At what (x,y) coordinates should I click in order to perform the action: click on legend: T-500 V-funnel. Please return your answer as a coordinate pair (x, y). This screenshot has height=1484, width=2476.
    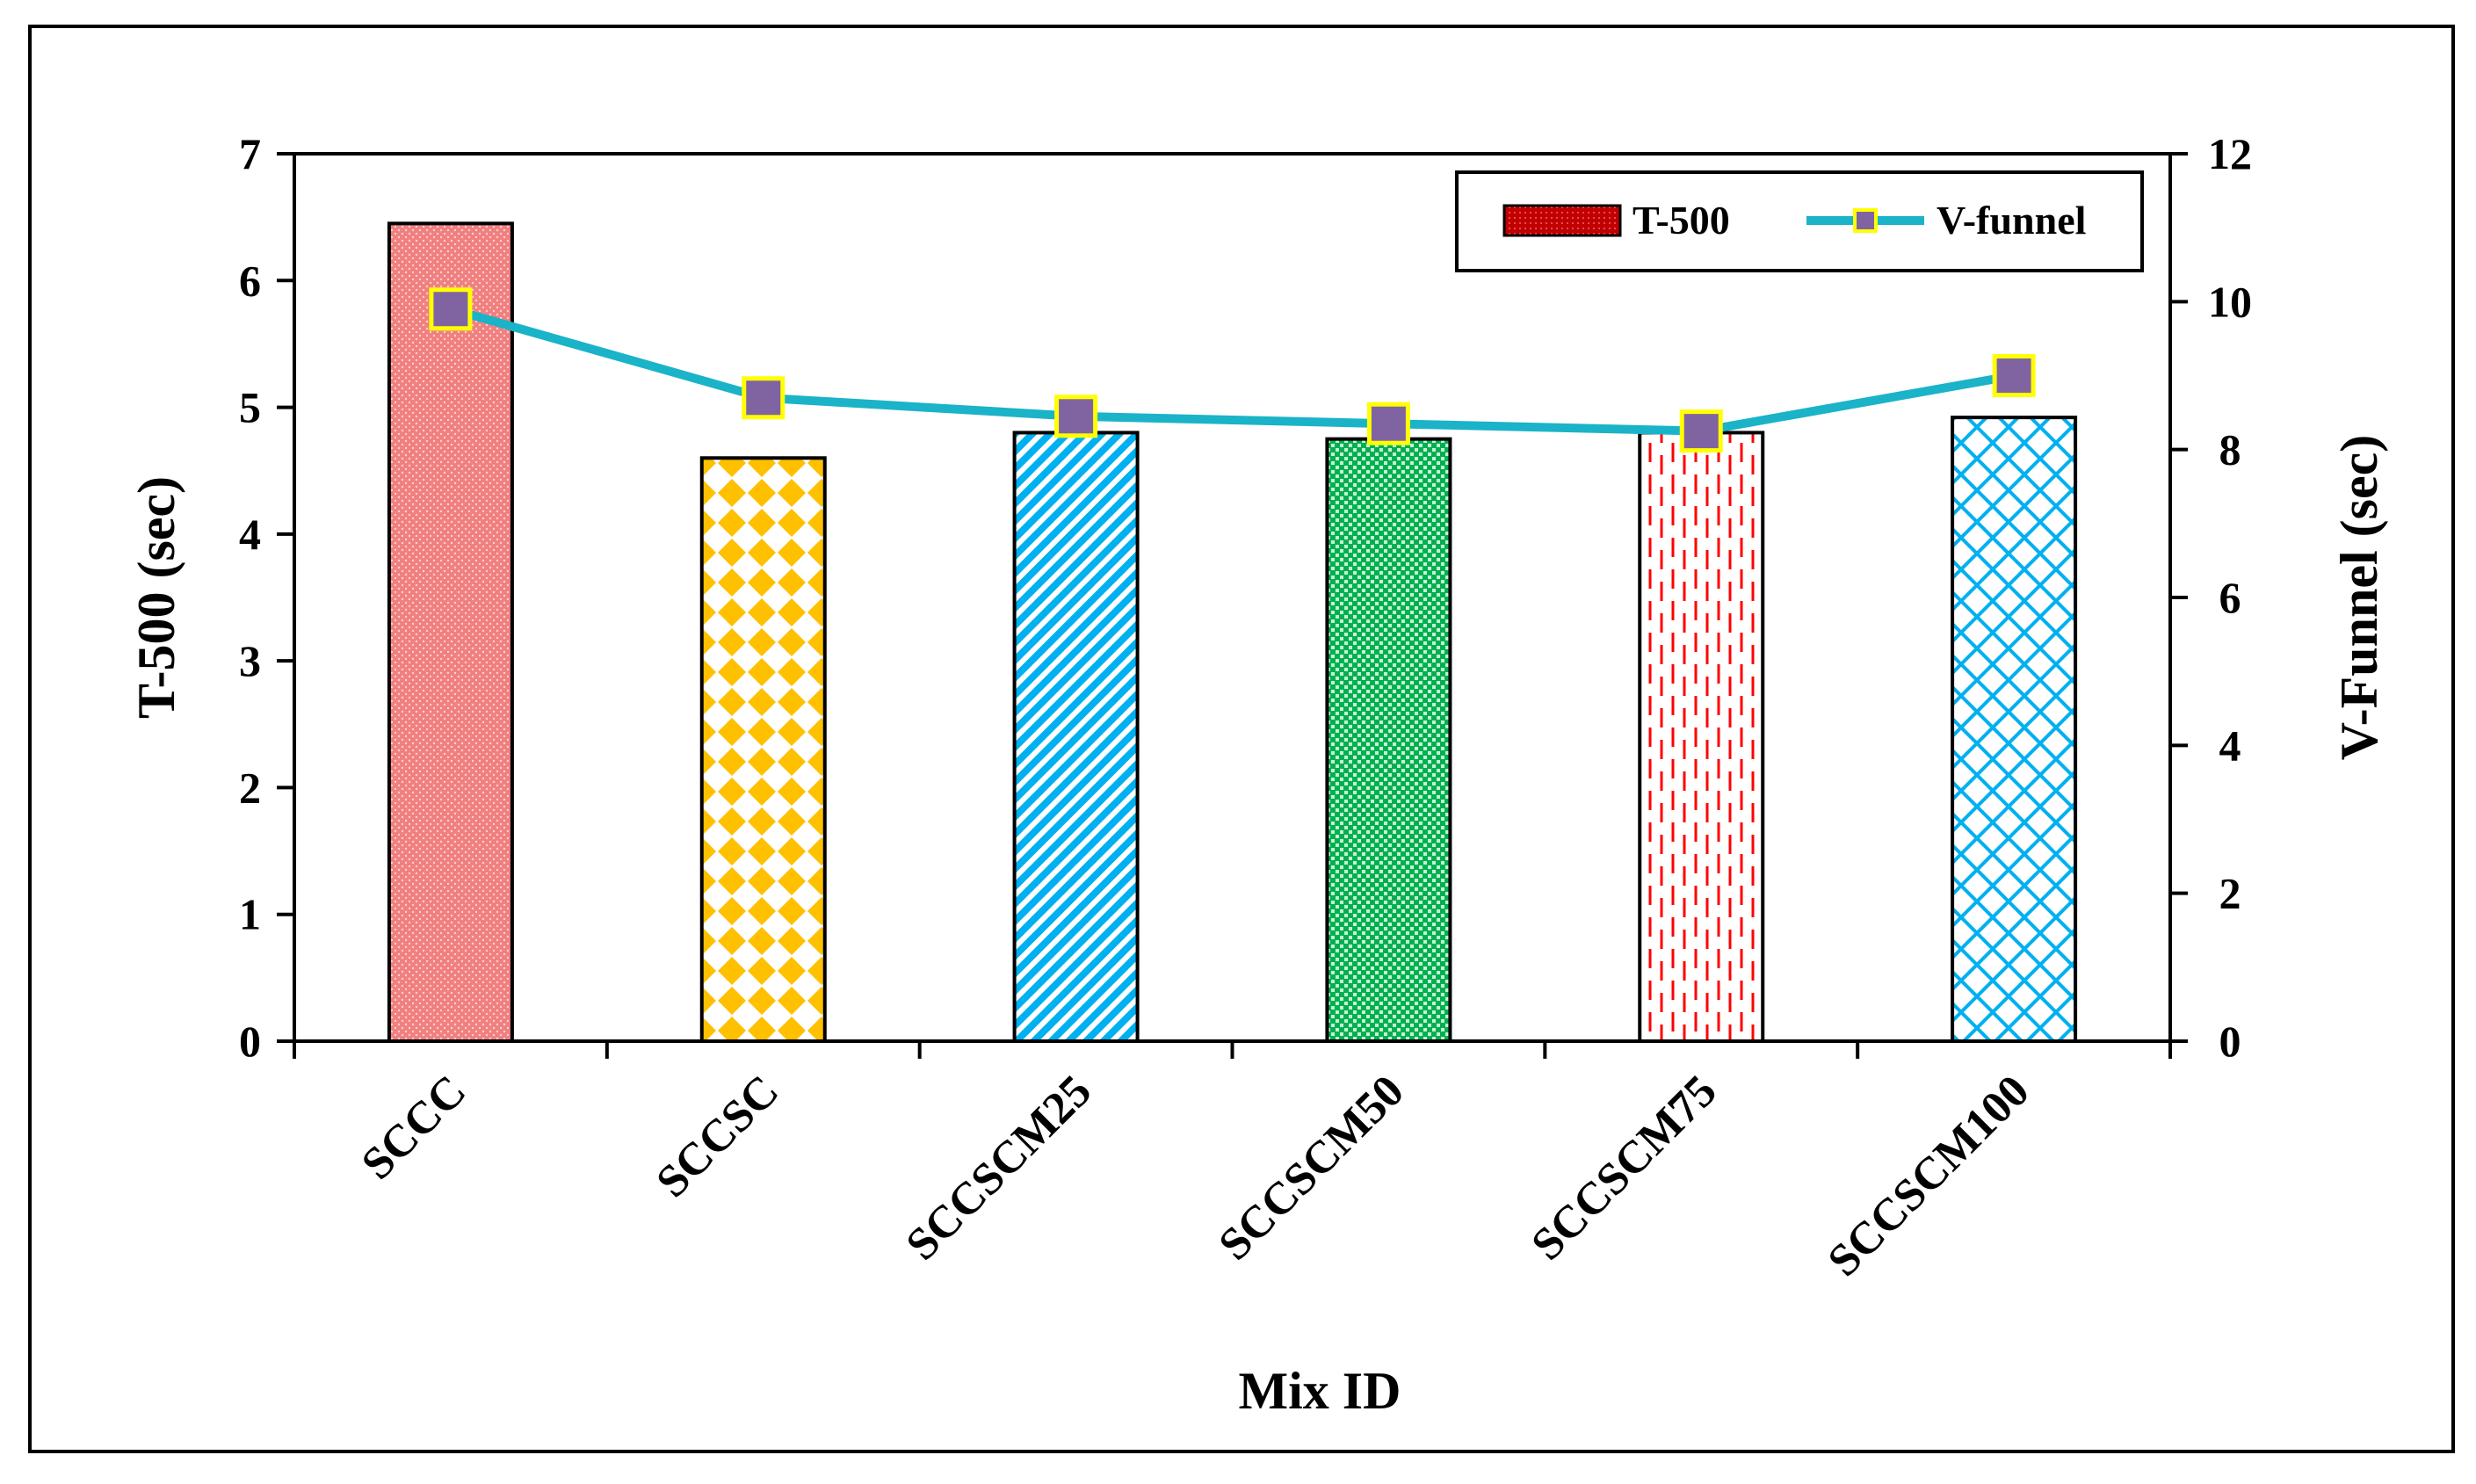
    Looking at the image, I should click on (1799, 221).